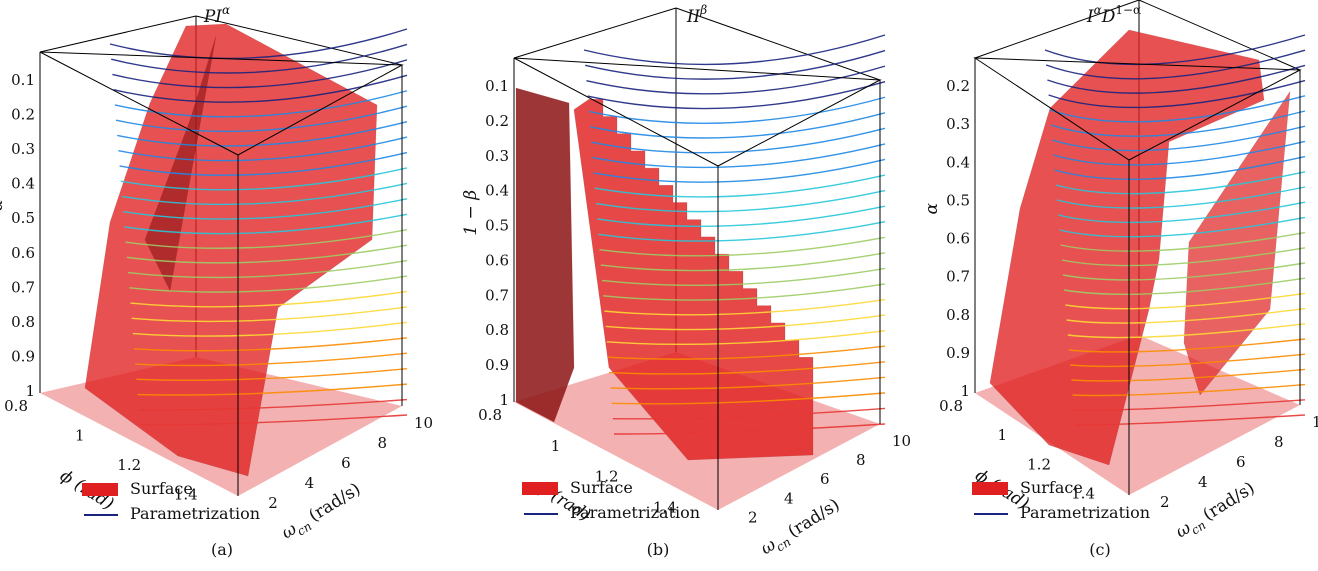 The image size is (1318, 571). What do you see at coordinates (801, 528) in the screenshot?
I see `x-axis-label: ωcn(rad/s)` at bounding box center [801, 528].